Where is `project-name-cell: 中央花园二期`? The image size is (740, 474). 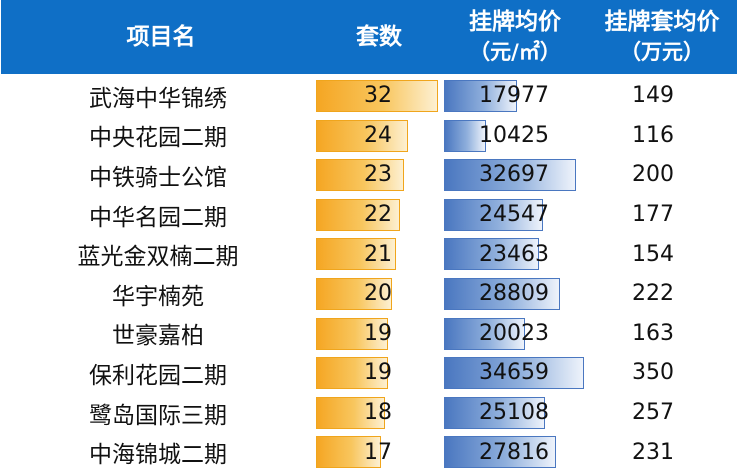 project-name-cell: 中央花园二期 is located at coordinates (158, 138).